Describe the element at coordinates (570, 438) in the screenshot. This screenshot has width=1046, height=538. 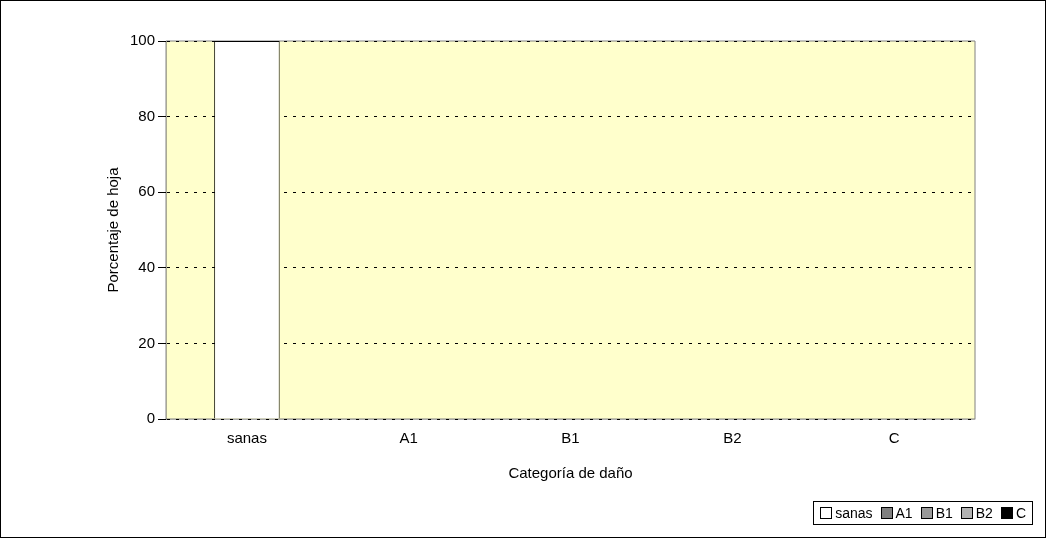
I see `x-tick-label: B1` at that location.